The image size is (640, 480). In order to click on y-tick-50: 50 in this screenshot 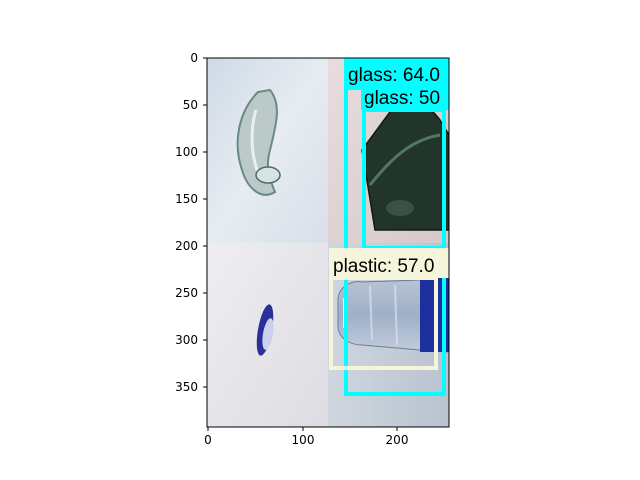, I will do `click(190, 105)`.